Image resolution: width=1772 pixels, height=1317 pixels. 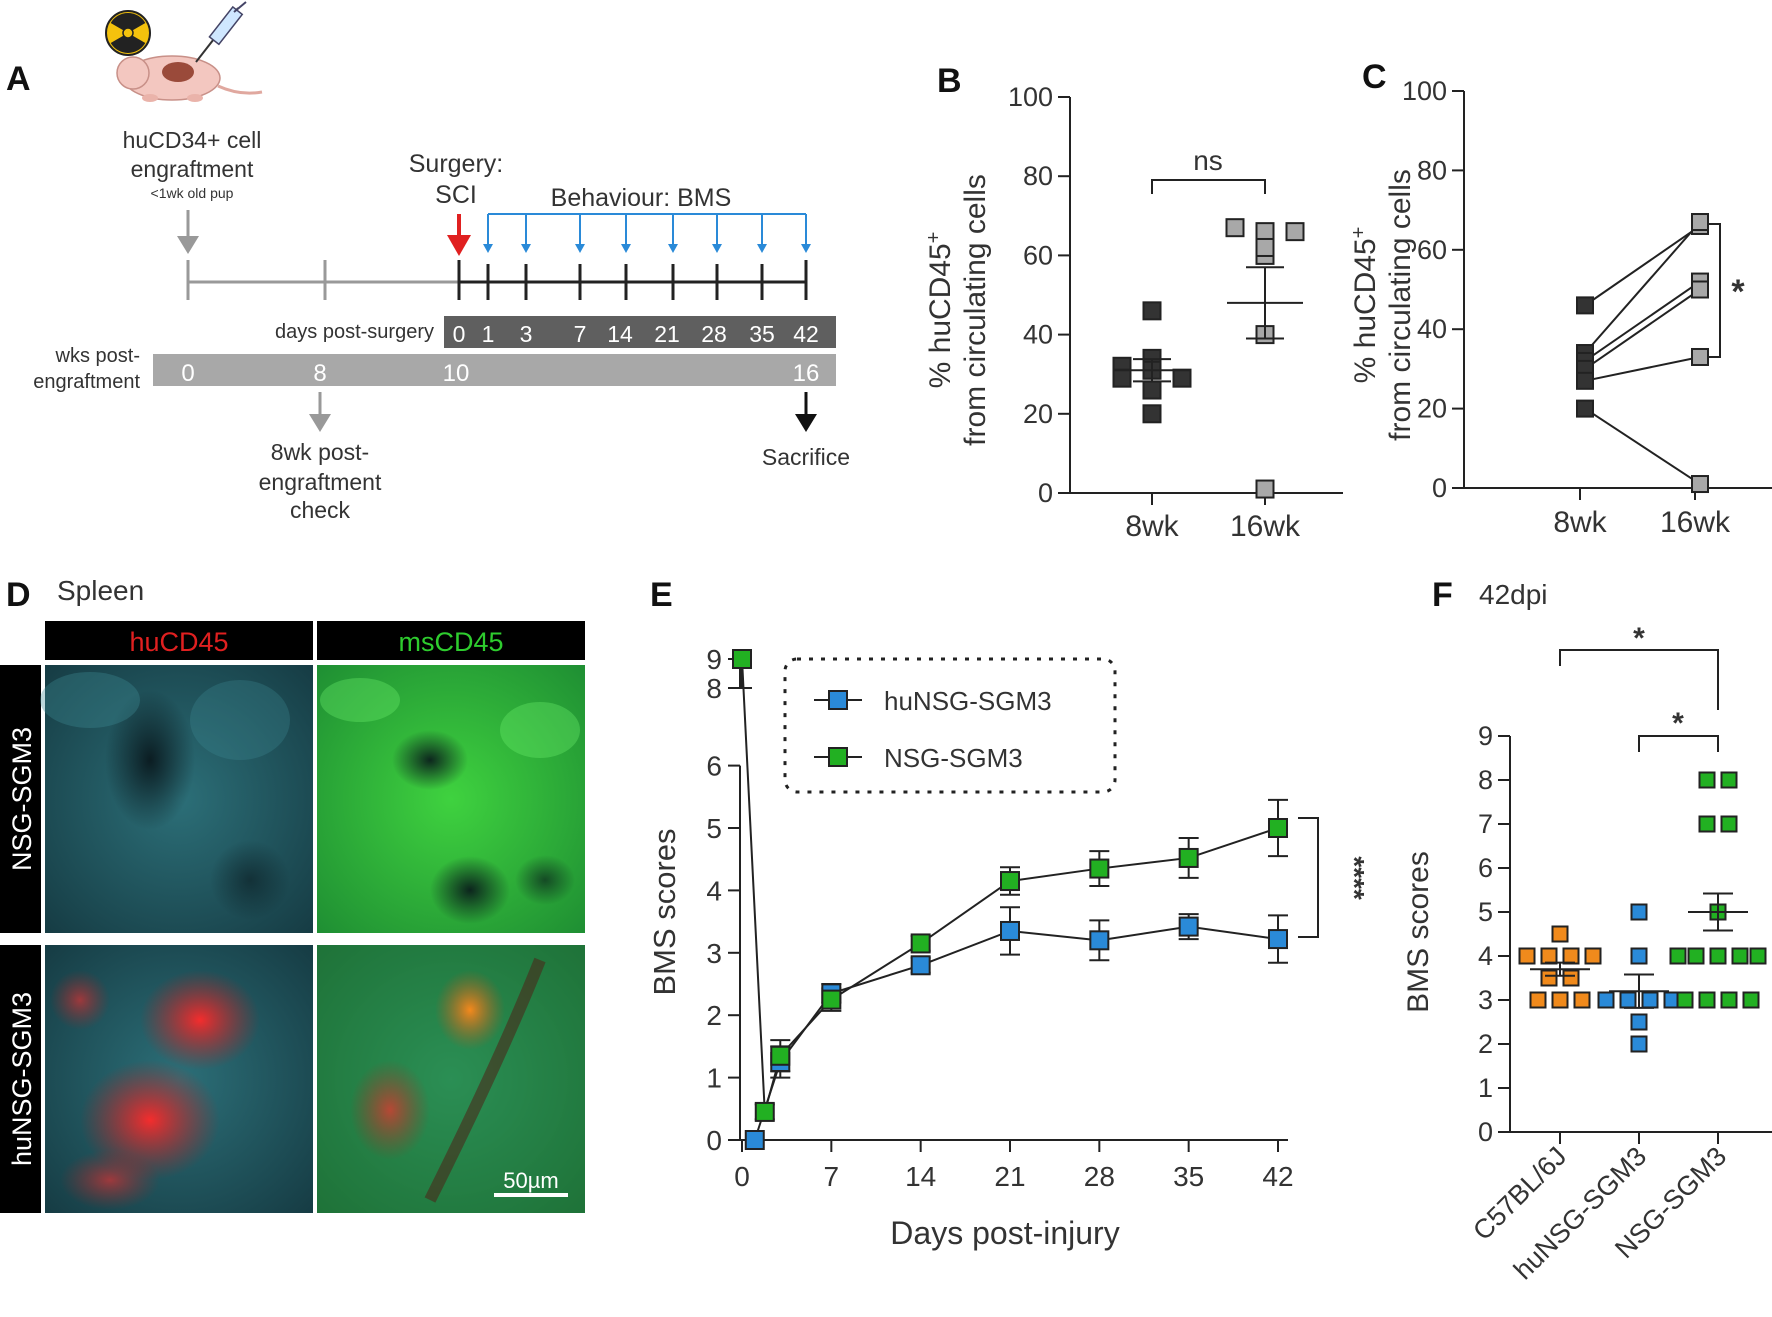 What do you see at coordinates (1432, 250) in the screenshot?
I see `panel-c-y-tick-label: 60` at bounding box center [1432, 250].